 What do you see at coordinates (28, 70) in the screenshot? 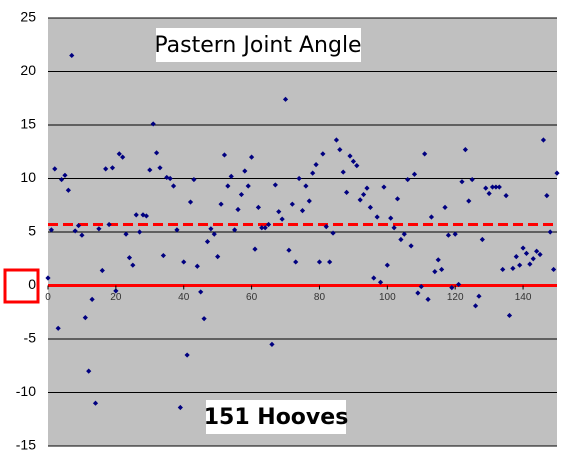
I see `y-tick-label: 20` at bounding box center [28, 70].